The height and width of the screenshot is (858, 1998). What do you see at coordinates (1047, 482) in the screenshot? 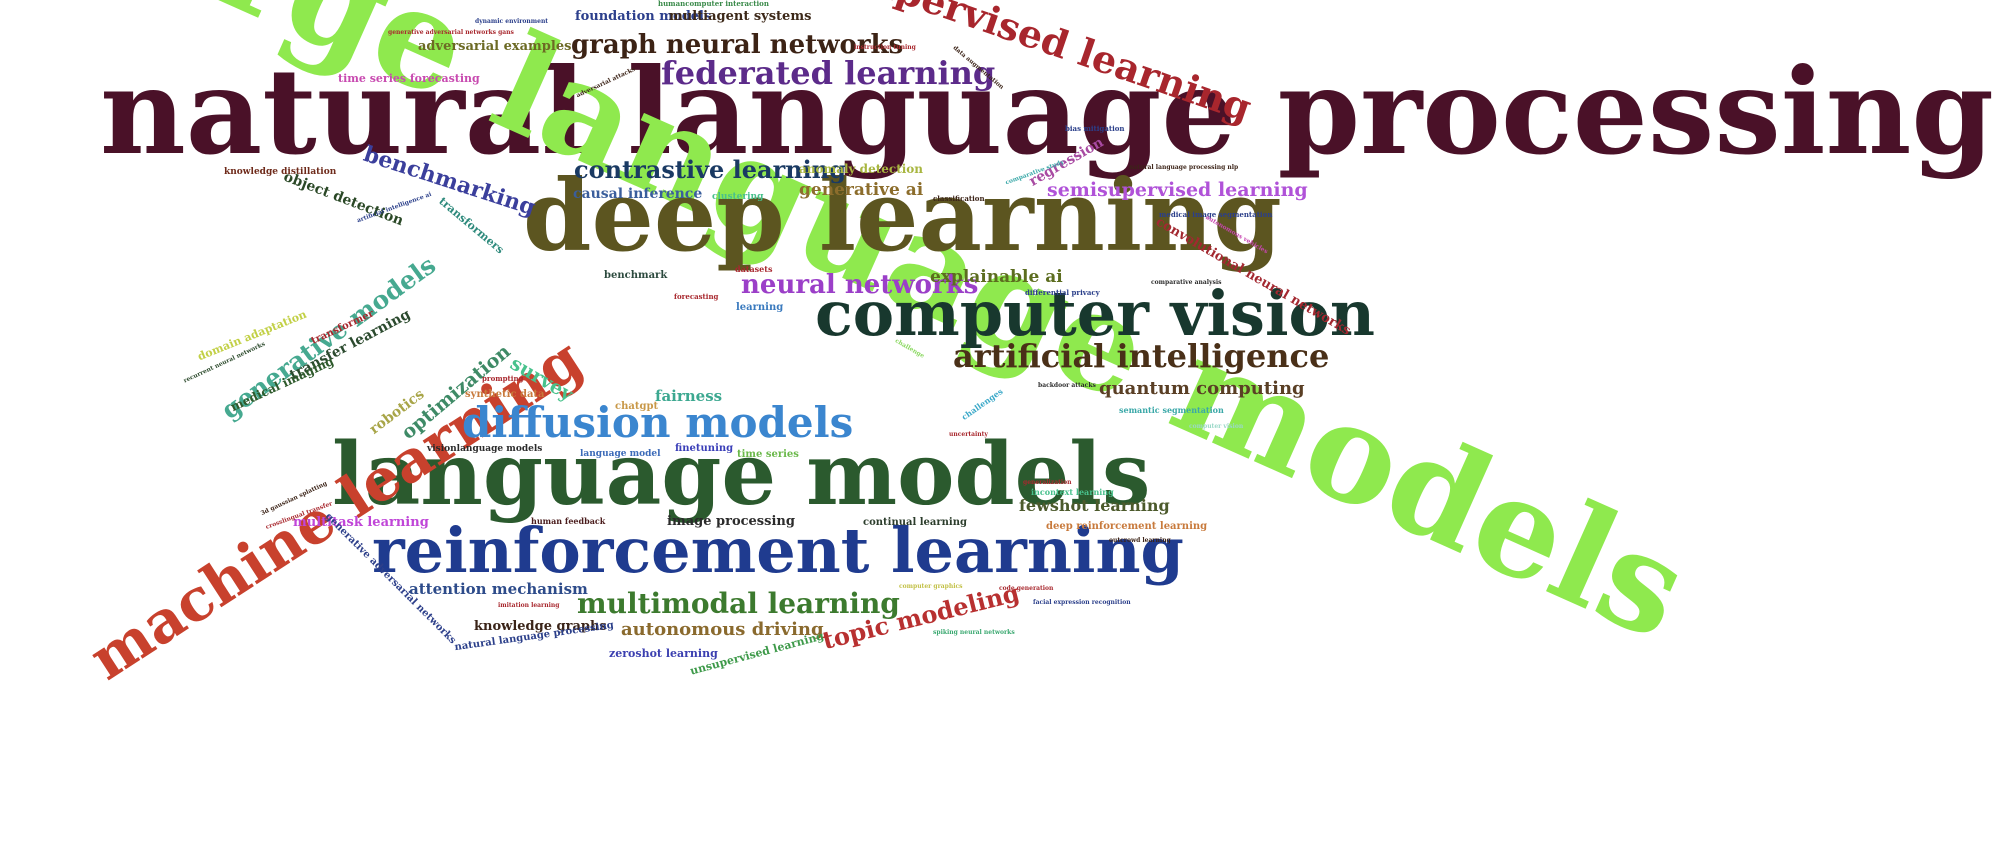
I see `word-88: generalization` at bounding box center [1047, 482].